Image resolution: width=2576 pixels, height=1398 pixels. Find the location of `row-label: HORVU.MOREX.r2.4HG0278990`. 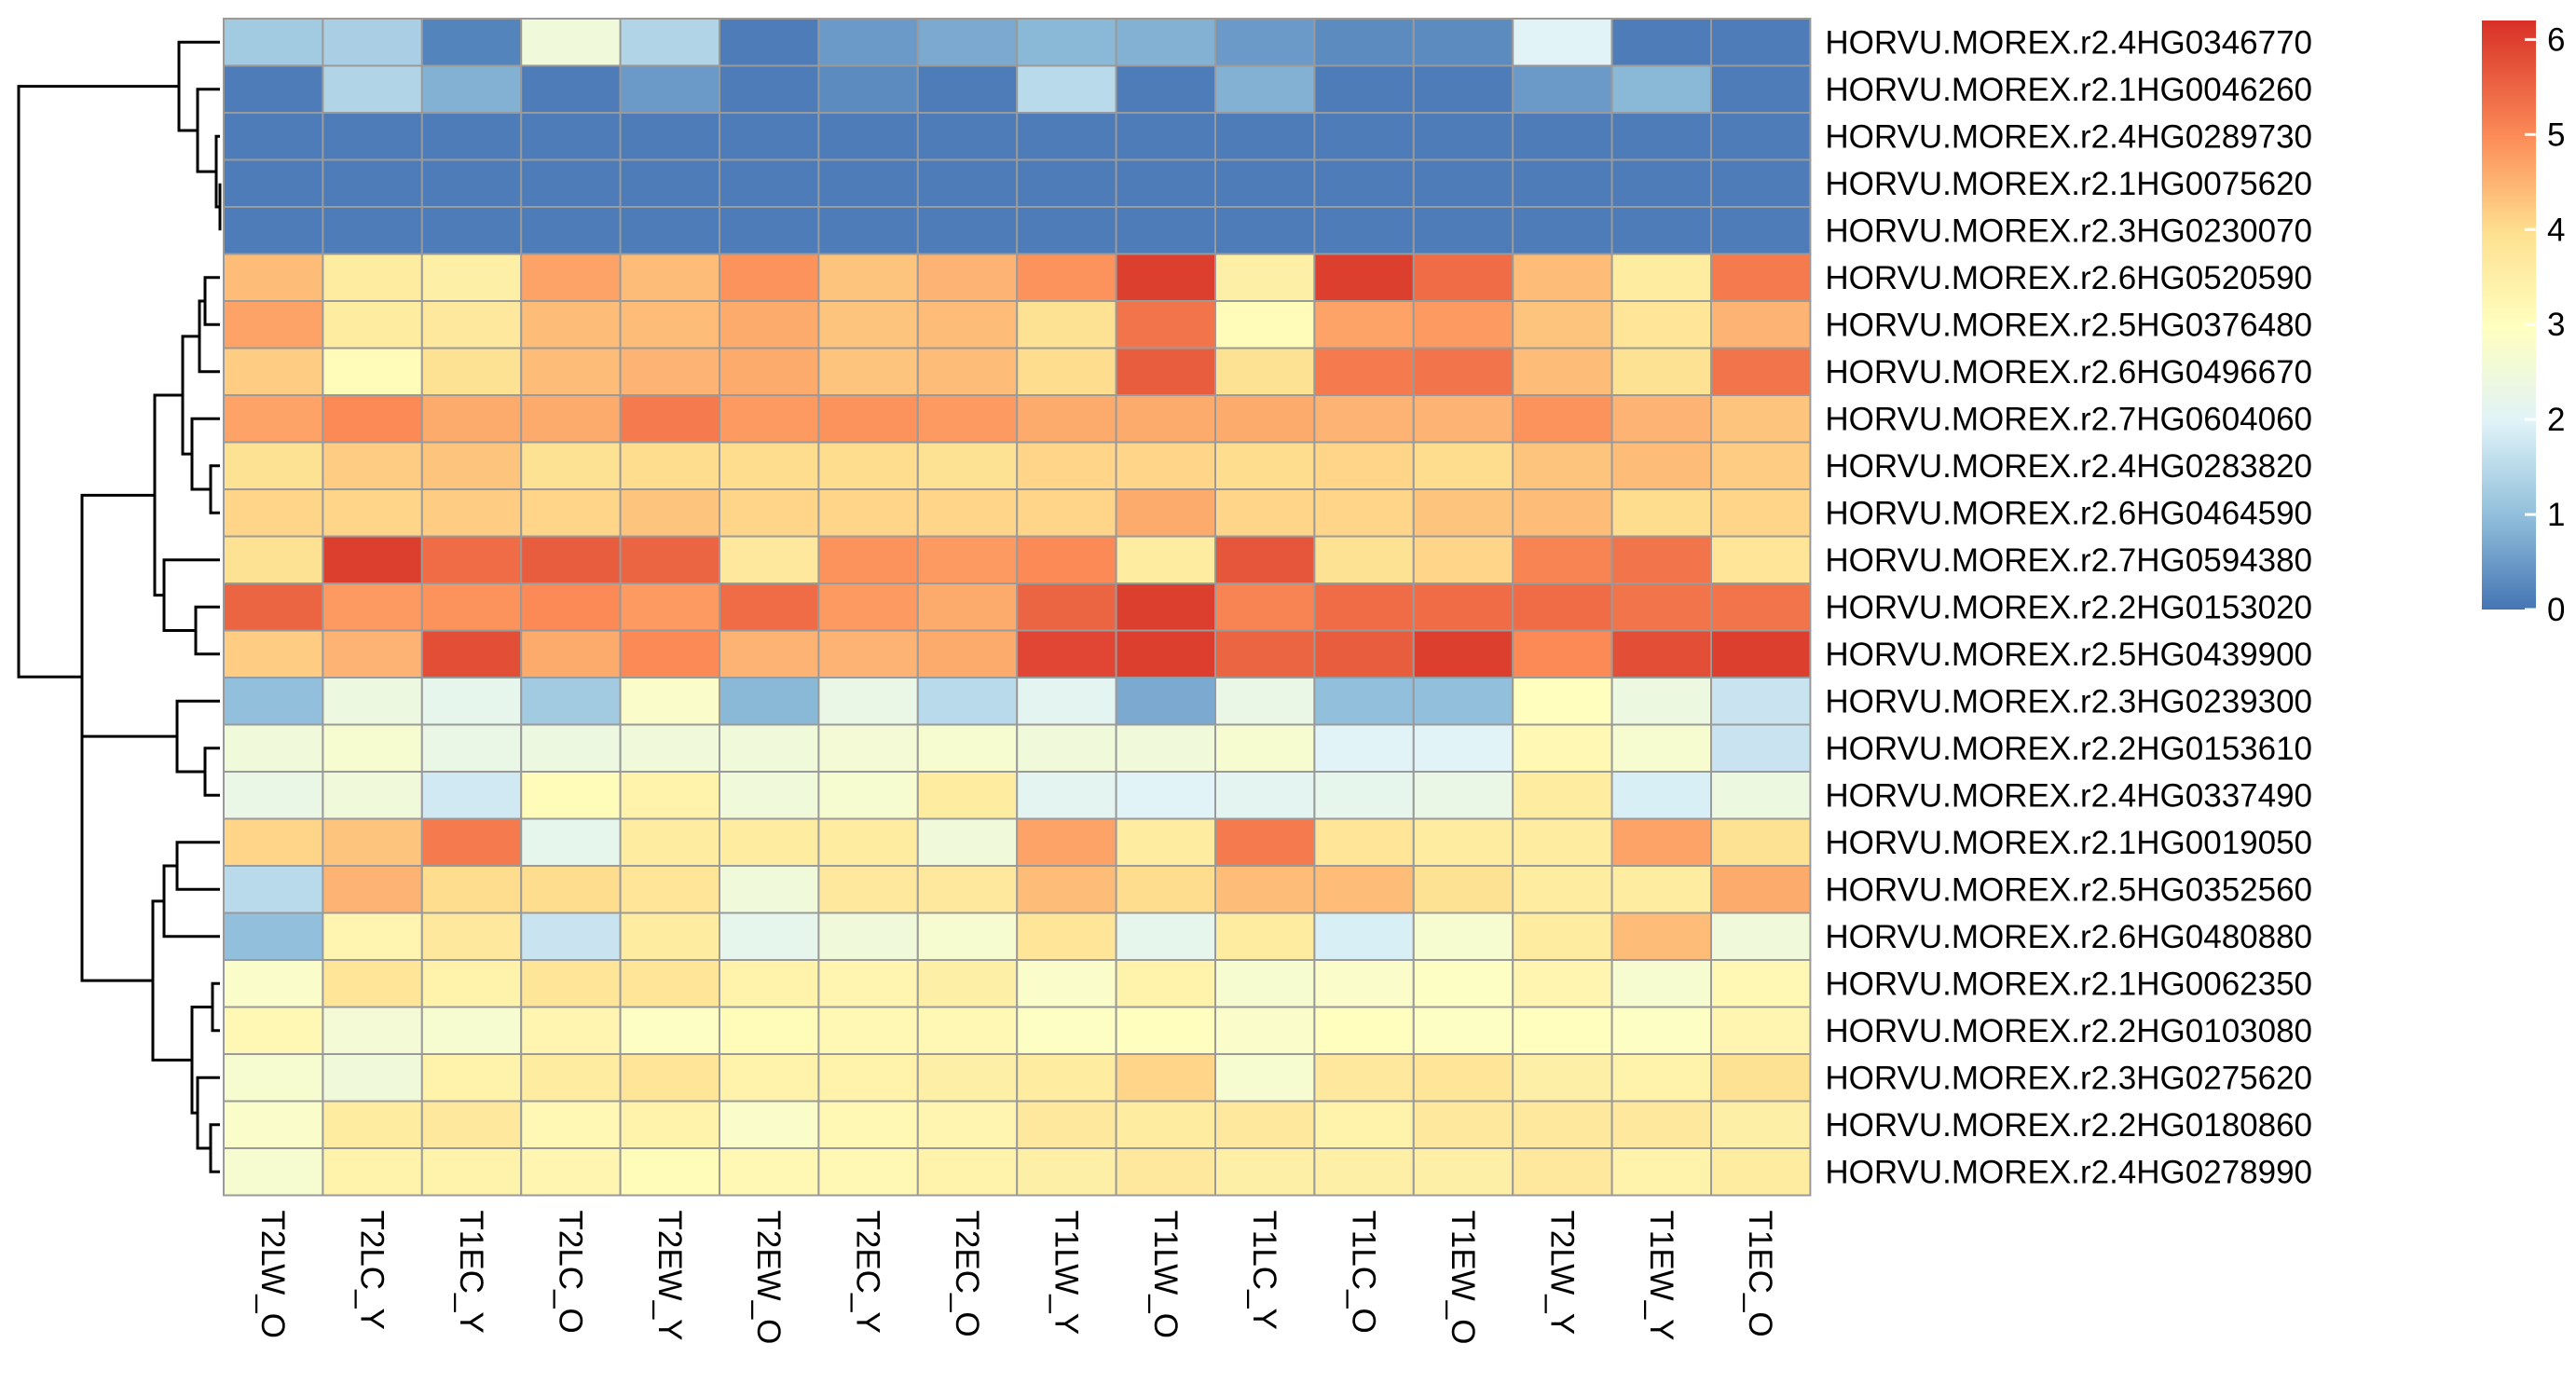

row-label: HORVU.MOREX.r2.4HG0278990 is located at coordinates (2068, 1172).